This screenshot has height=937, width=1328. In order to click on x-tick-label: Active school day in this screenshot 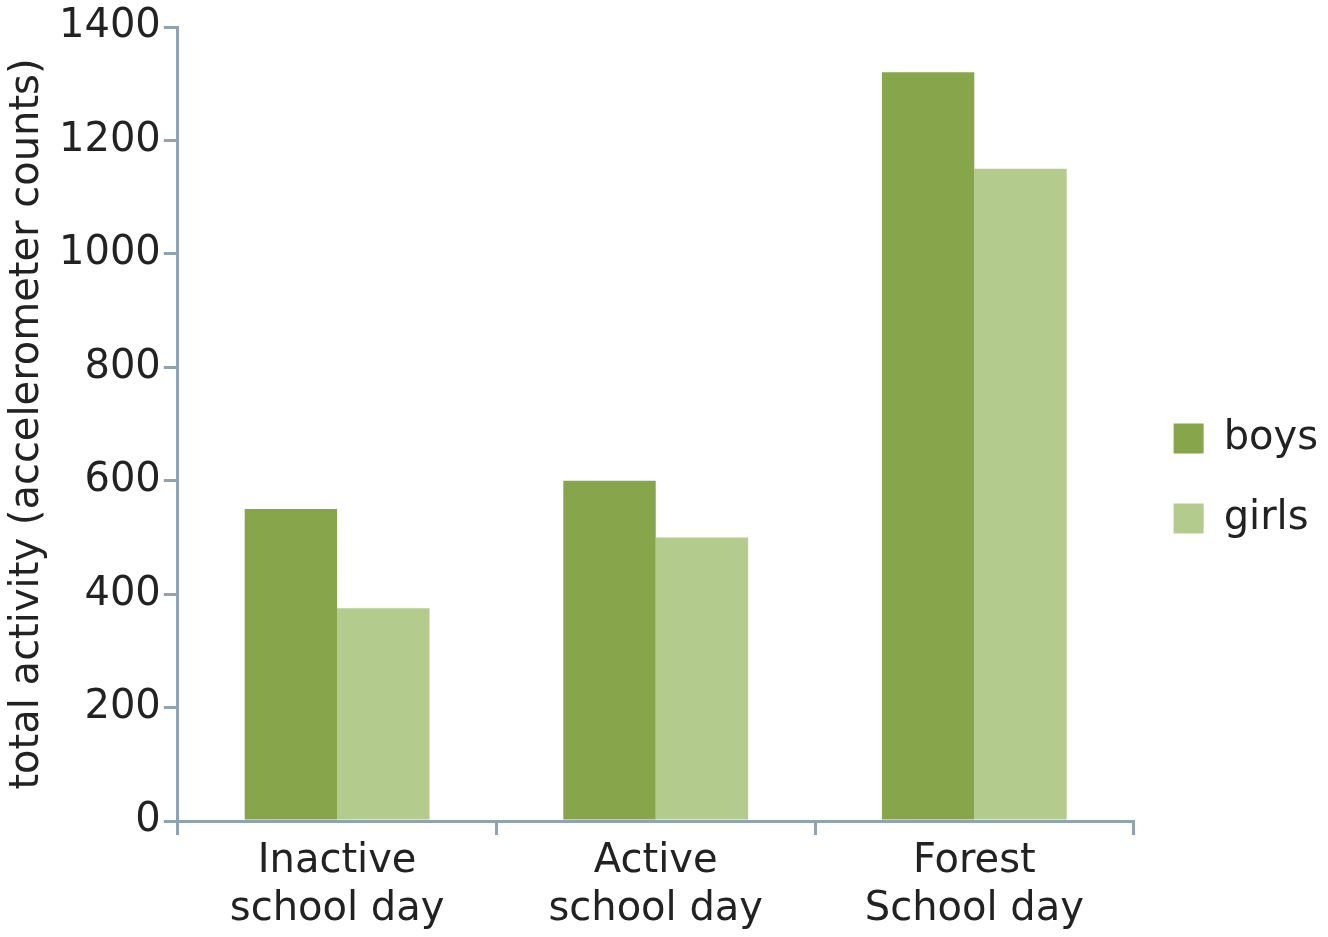, I will do `click(655, 882)`.